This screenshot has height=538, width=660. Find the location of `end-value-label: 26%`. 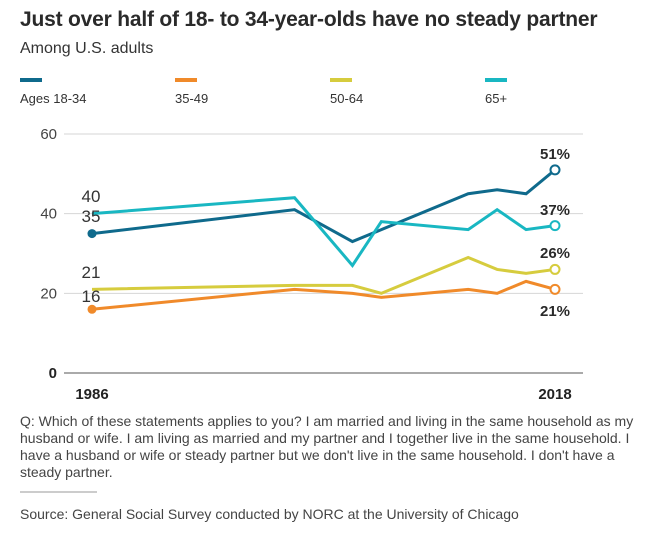

end-value-label: 26% is located at coordinates (555, 253).